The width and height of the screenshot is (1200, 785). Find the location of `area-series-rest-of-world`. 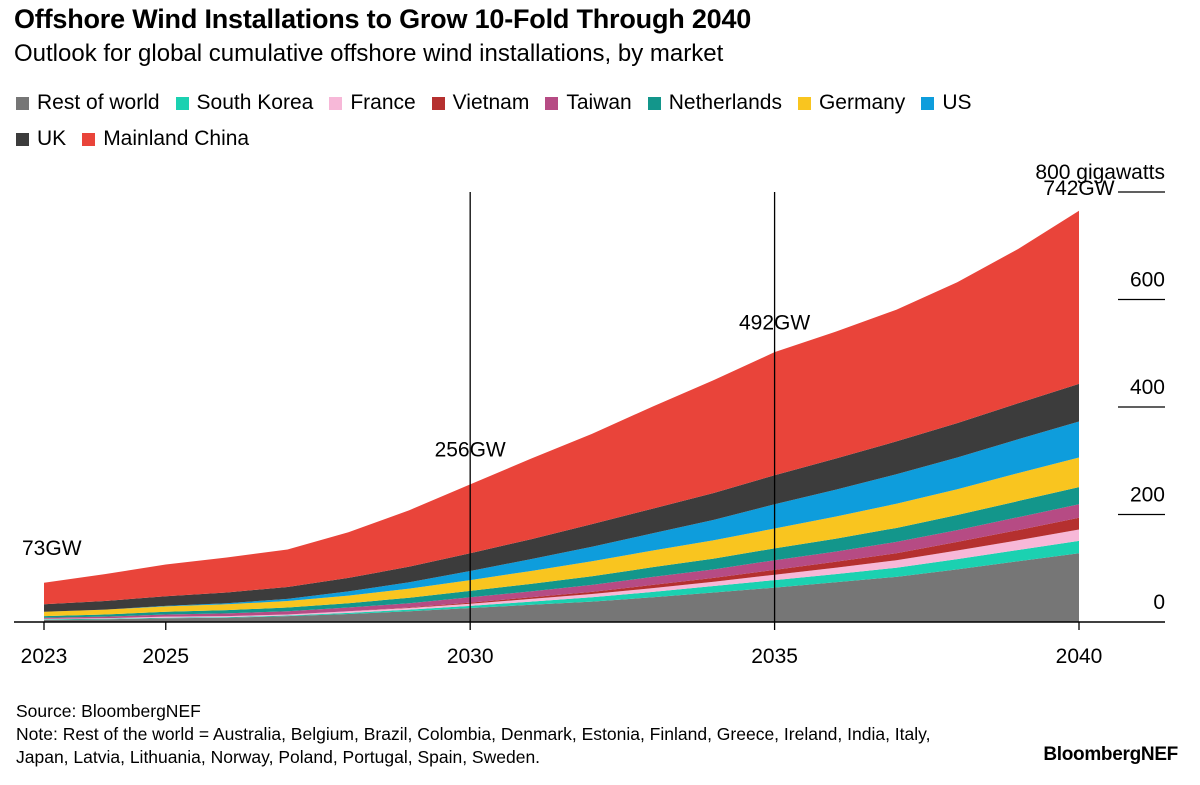

area-series-rest-of-world is located at coordinates (561, 587).